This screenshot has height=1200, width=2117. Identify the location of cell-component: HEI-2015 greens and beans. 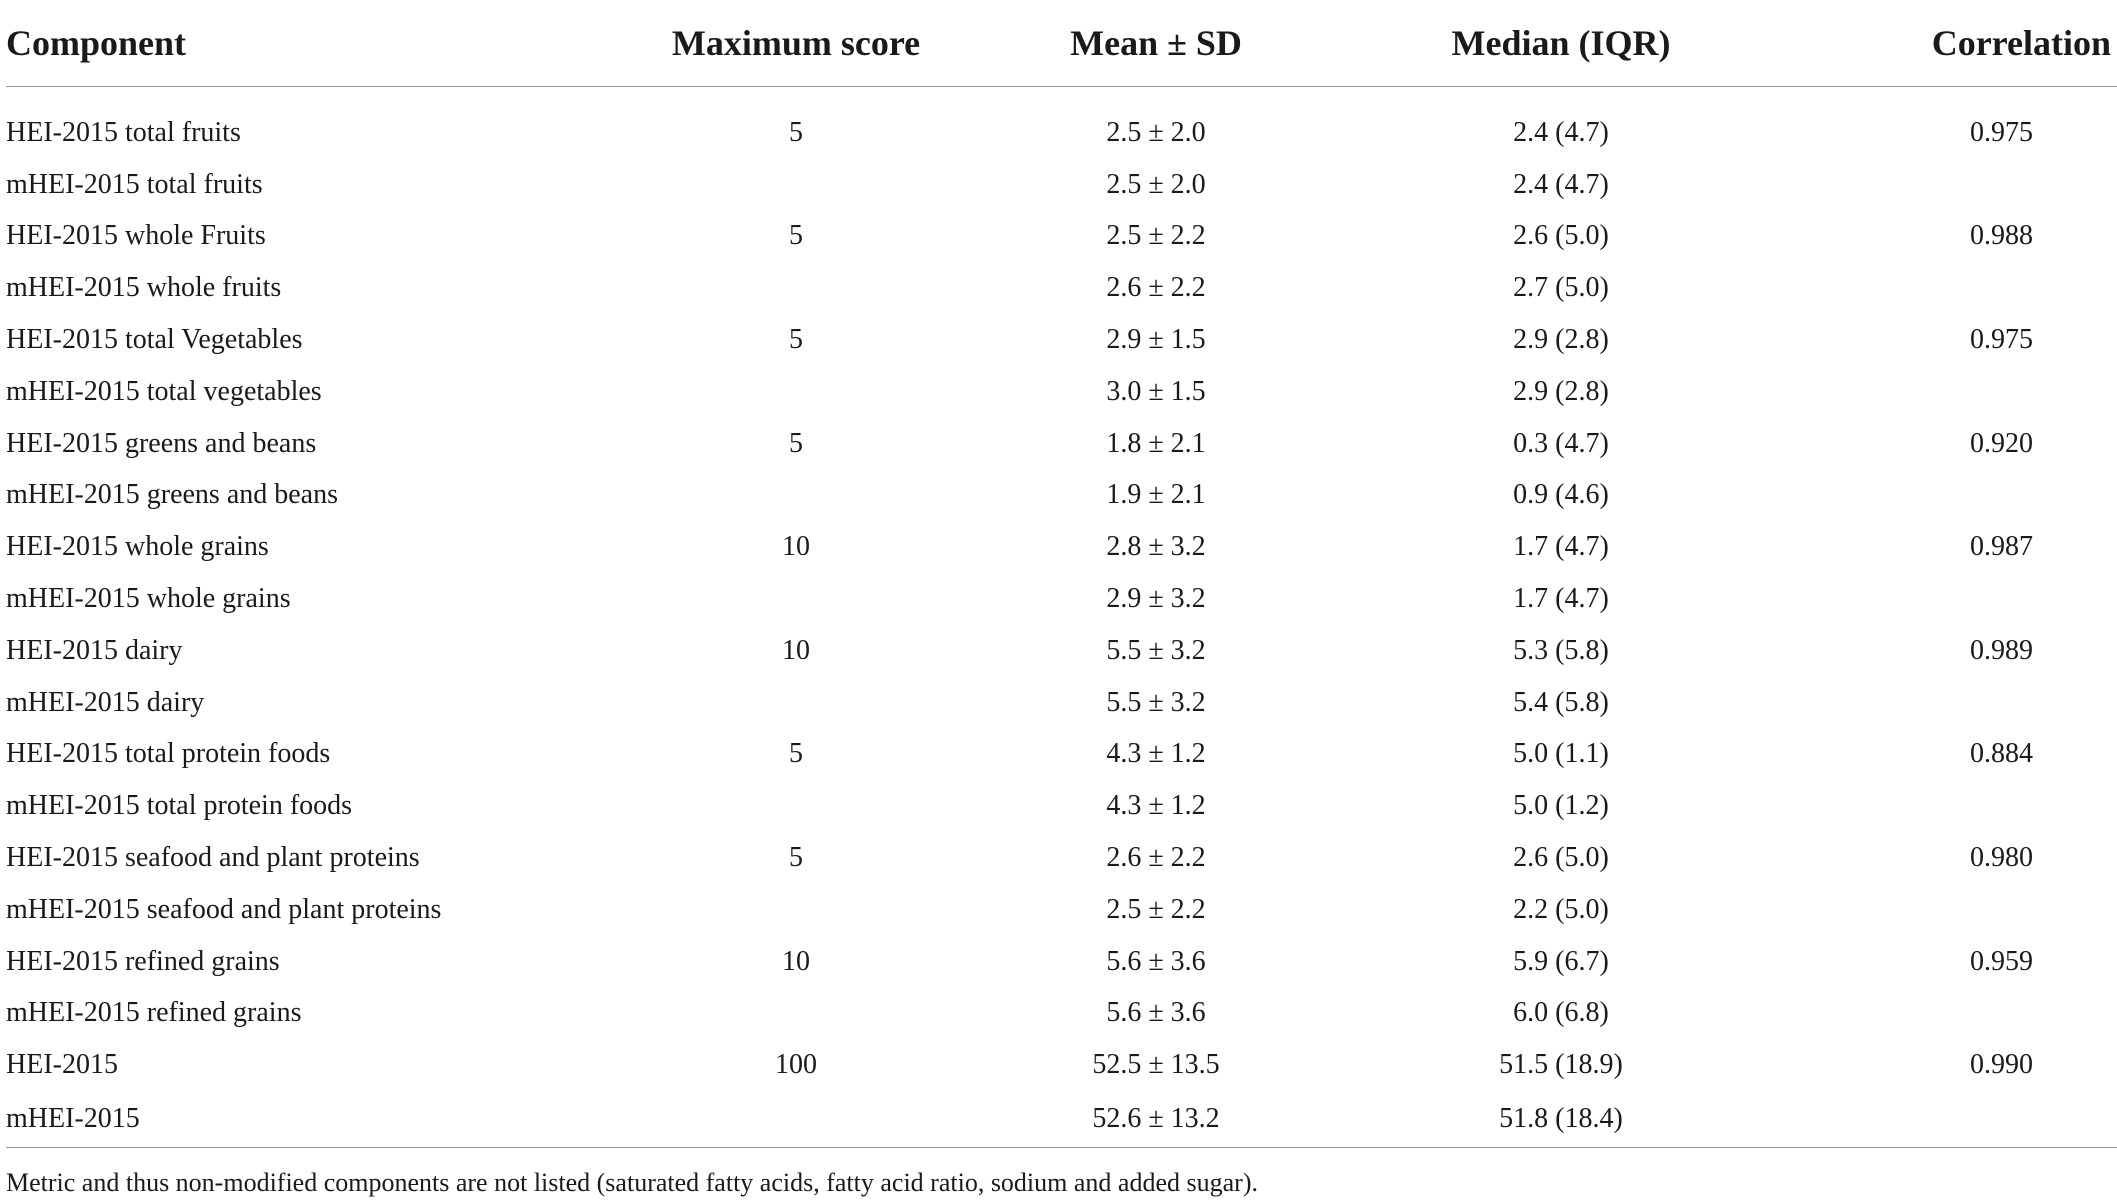
(161, 443).